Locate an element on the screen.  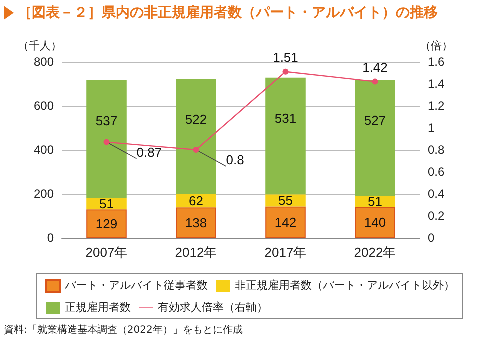
x-tick-label: 2017年 is located at coordinates (285, 252).